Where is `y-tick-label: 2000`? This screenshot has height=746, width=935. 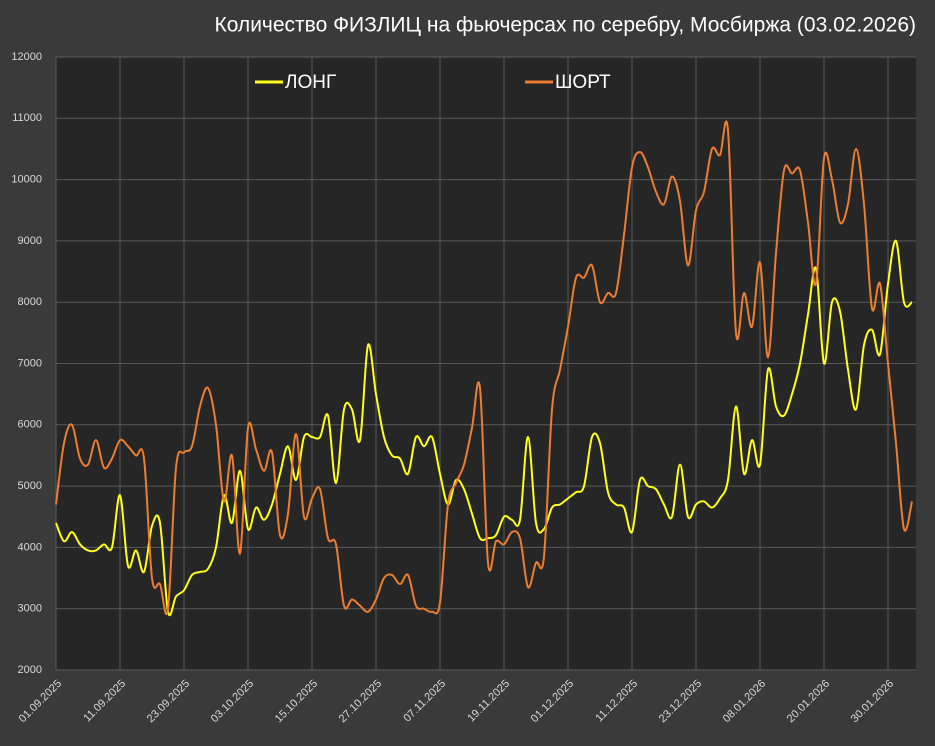 y-tick-label: 2000 is located at coordinates (30, 670).